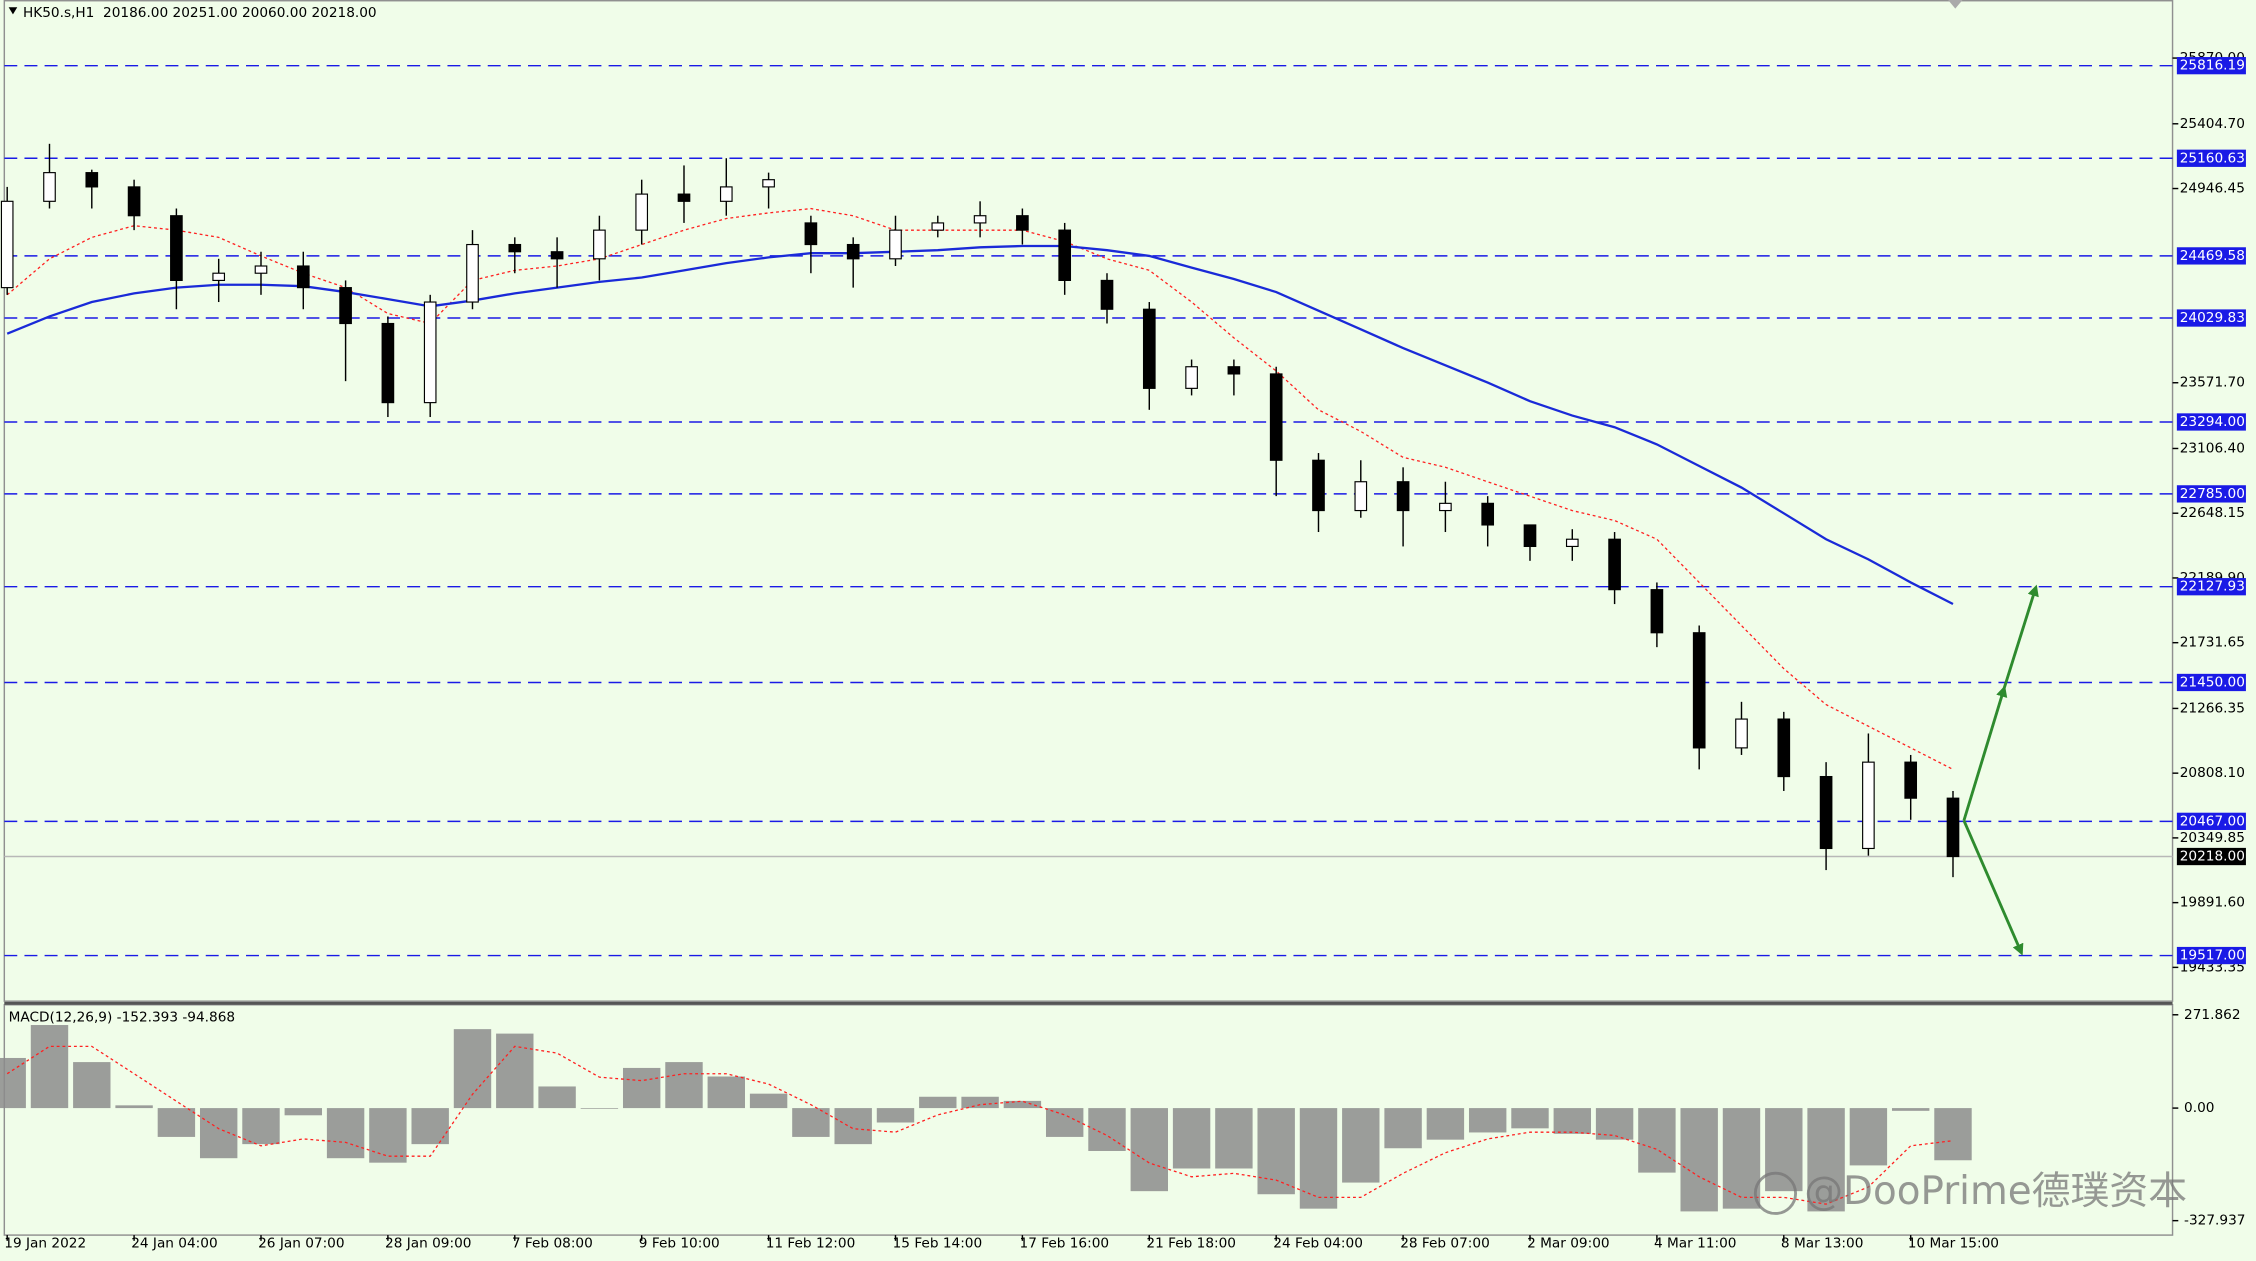 The height and width of the screenshot is (1261, 2256). I want to click on level-label: 19517.00, so click(2212, 956).